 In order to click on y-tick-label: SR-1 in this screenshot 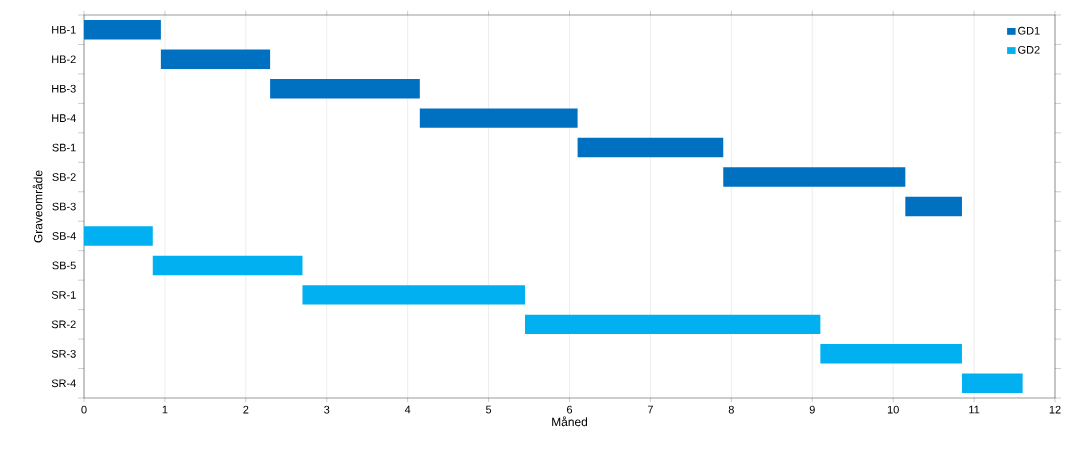, I will do `click(63, 295)`.